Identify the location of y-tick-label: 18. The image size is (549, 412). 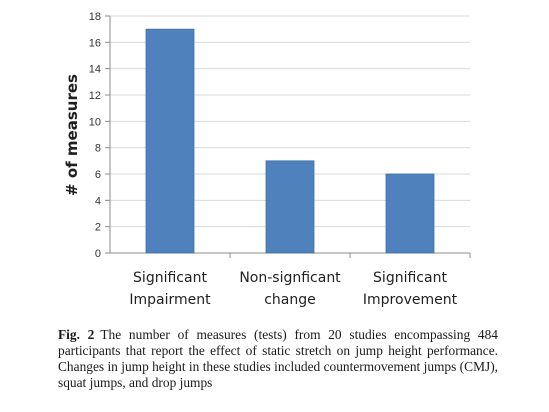
(95, 17).